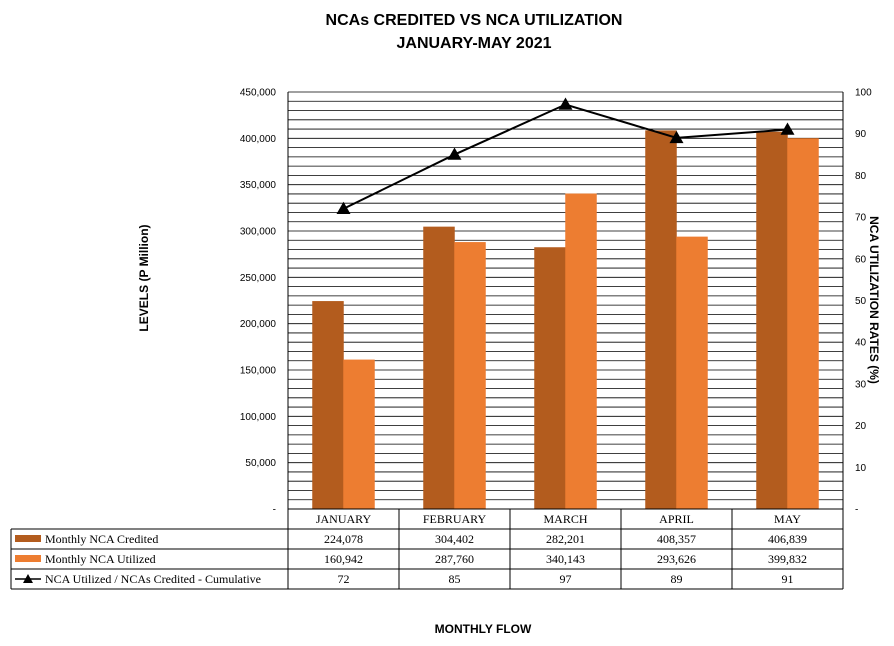 This screenshot has height=646, width=894. What do you see at coordinates (343, 559) in the screenshot?
I see `table-cell: 160,942` at bounding box center [343, 559].